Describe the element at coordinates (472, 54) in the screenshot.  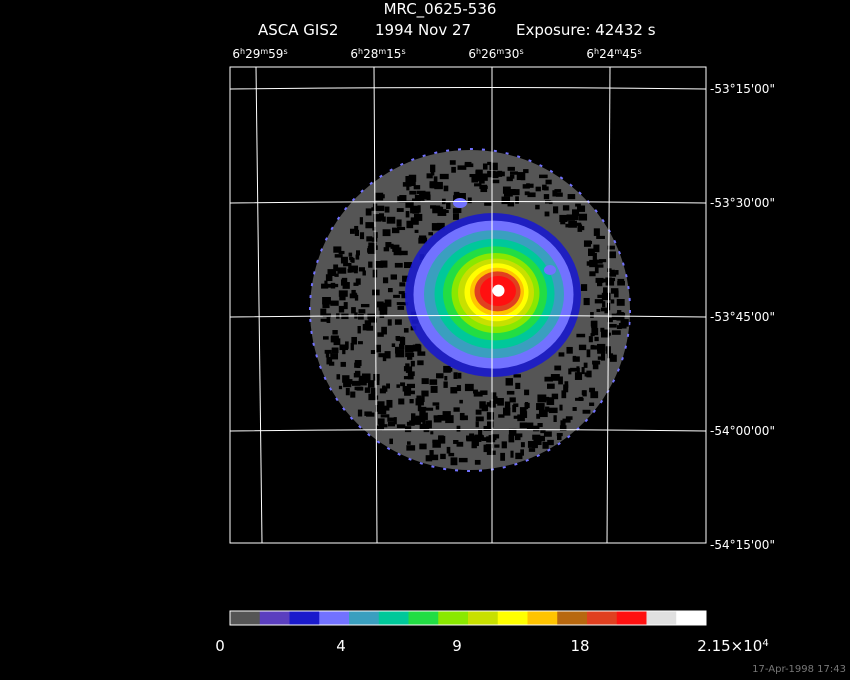
I see `ra-value: 6` at that location.